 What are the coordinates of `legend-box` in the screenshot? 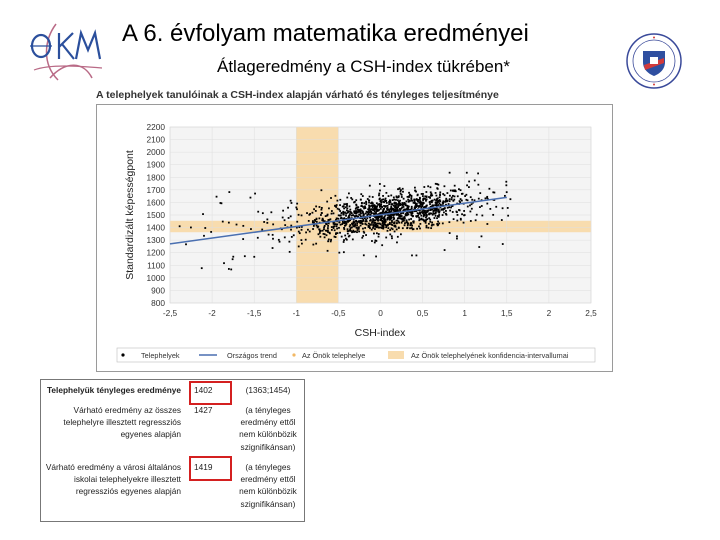 It's located at (356, 355).